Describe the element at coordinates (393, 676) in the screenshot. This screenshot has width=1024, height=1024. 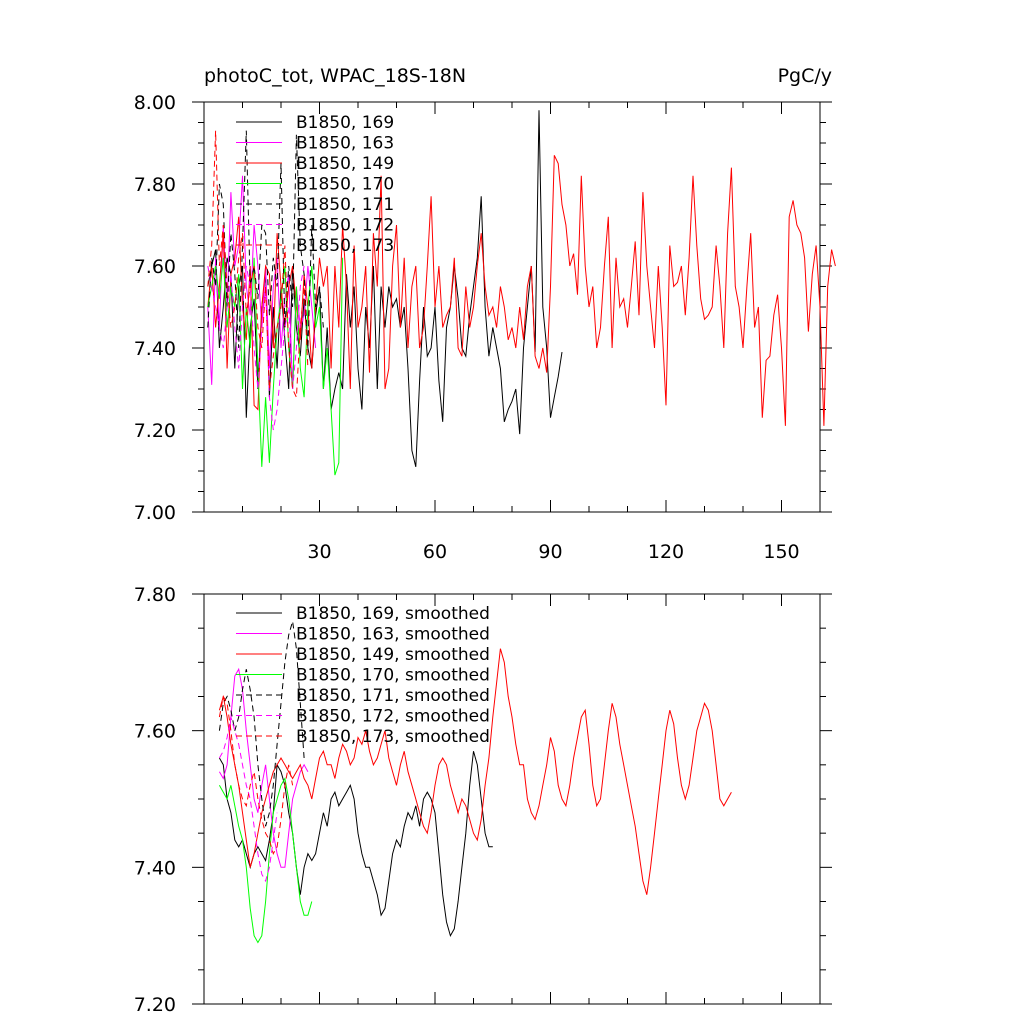
I see `legend-label: B1850, 170, smoothed` at that location.